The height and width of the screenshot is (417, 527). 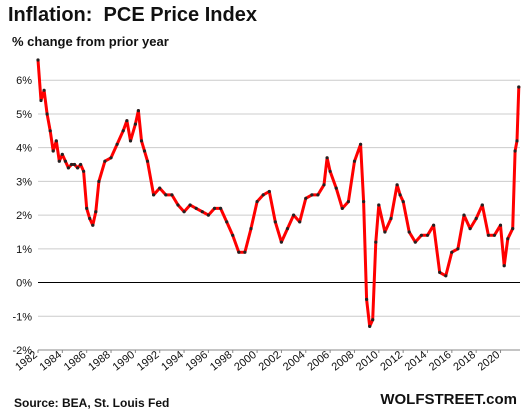 What do you see at coordinates (22, 351) in the screenshot?
I see `y-tick-label: -2%` at bounding box center [22, 351].